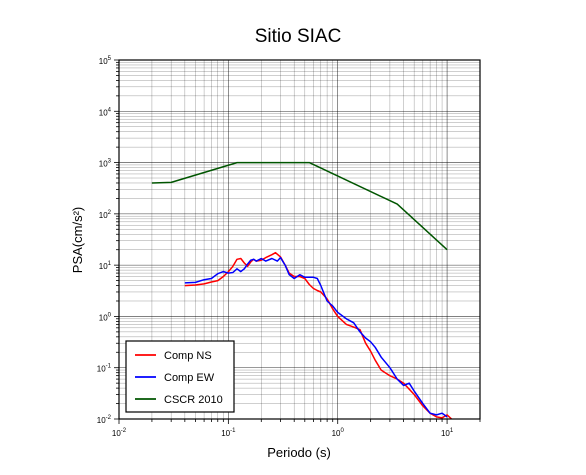 The image size is (586, 475). What do you see at coordinates (105, 266) in the screenshot?
I see `y-tick-label: 10¹` at bounding box center [105, 266].